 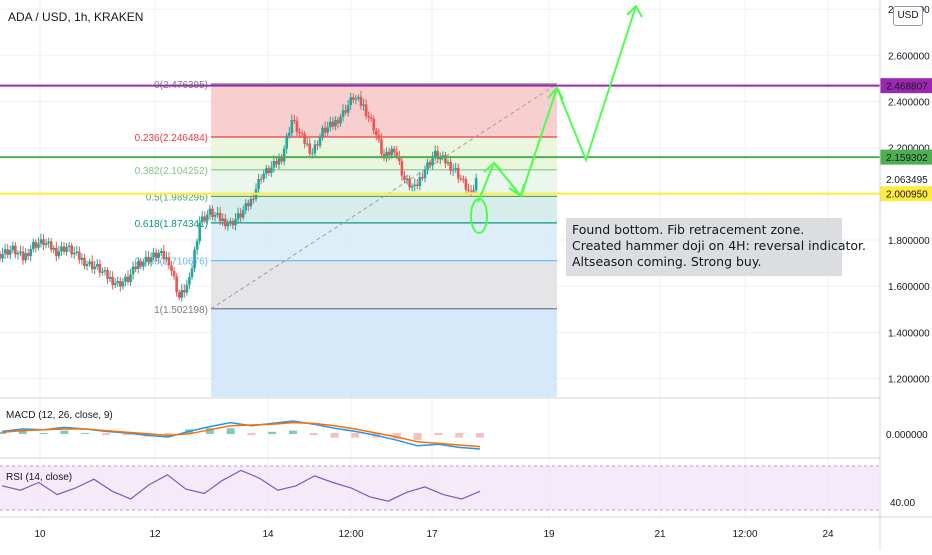 What do you see at coordinates (909, 103) in the screenshot?
I see `price-tick-label: 2.400000` at bounding box center [909, 103].